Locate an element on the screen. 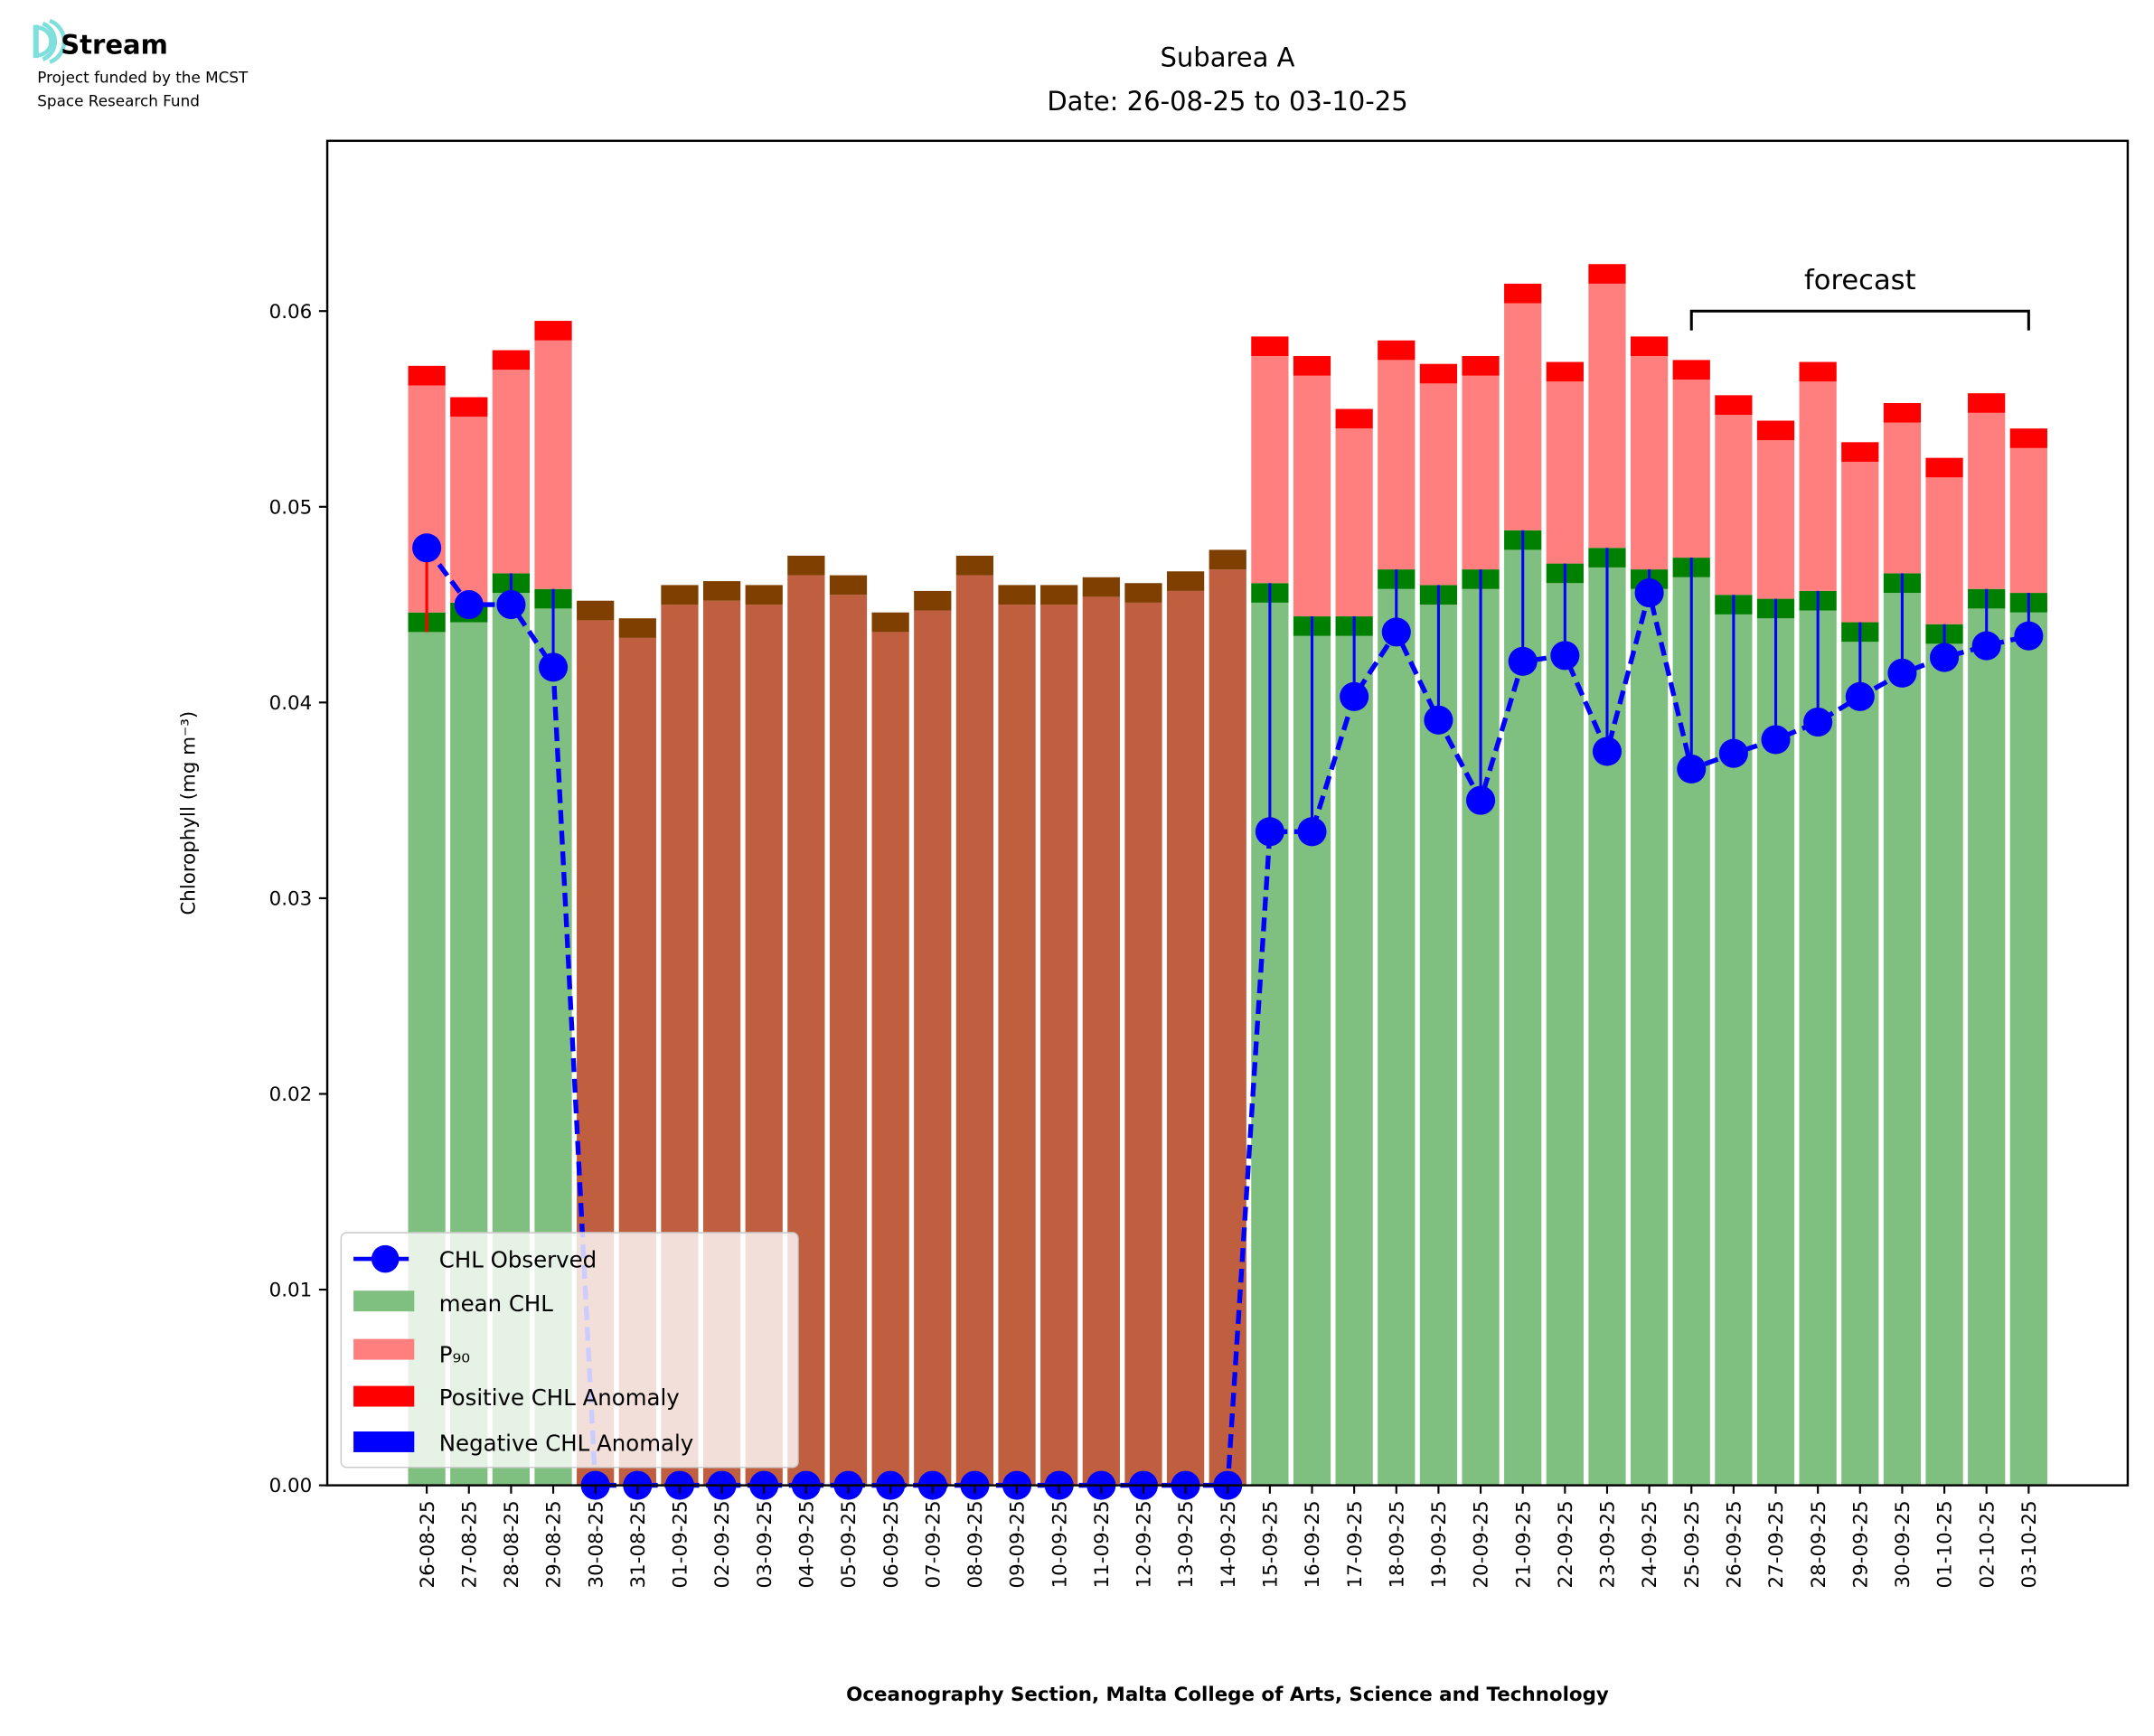  x-tick-label: 12-09-25 is located at coordinates (1144, 1544).